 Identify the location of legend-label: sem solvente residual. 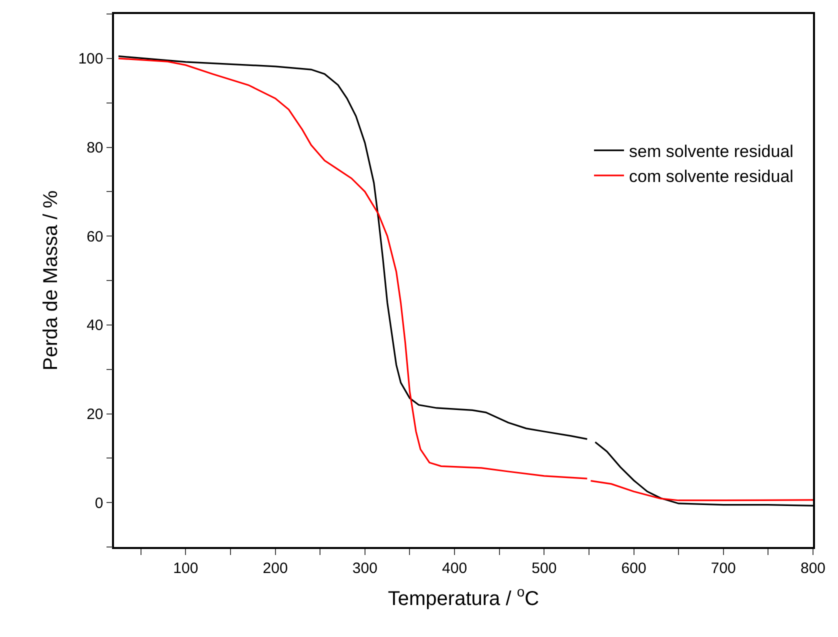
(711, 151).